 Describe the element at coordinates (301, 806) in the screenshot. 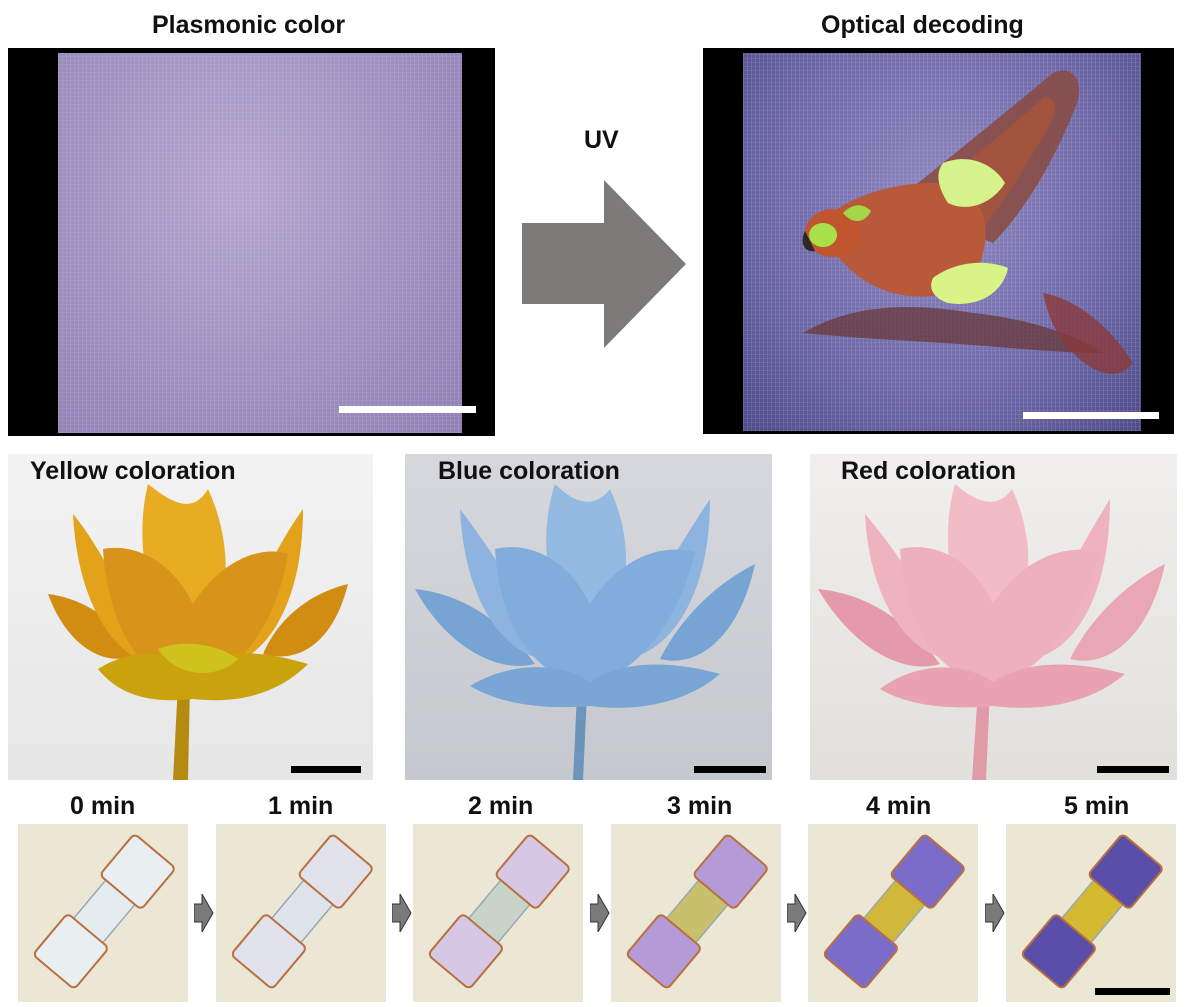

I see `time-label-1: 1 min` at that location.